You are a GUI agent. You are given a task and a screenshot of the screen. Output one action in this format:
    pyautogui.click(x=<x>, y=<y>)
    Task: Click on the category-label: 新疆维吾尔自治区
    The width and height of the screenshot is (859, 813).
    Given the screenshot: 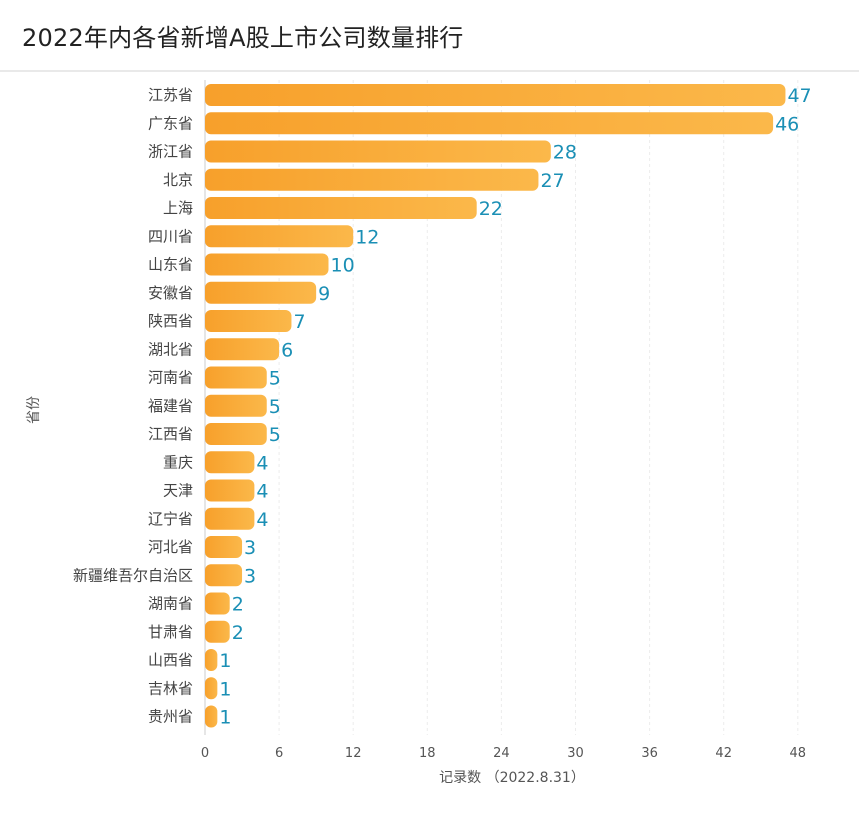 What is the action you would take?
    pyautogui.click(x=133, y=575)
    